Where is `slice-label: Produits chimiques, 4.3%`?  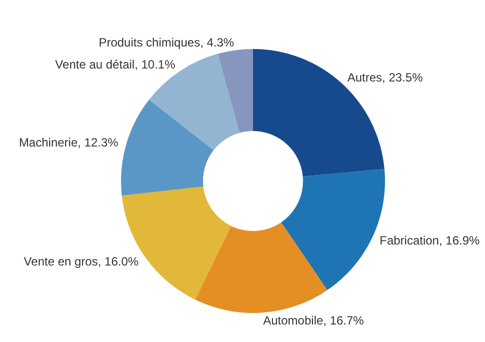 slice-label: Produits chimiques, 4.3% is located at coordinates (166, 42).